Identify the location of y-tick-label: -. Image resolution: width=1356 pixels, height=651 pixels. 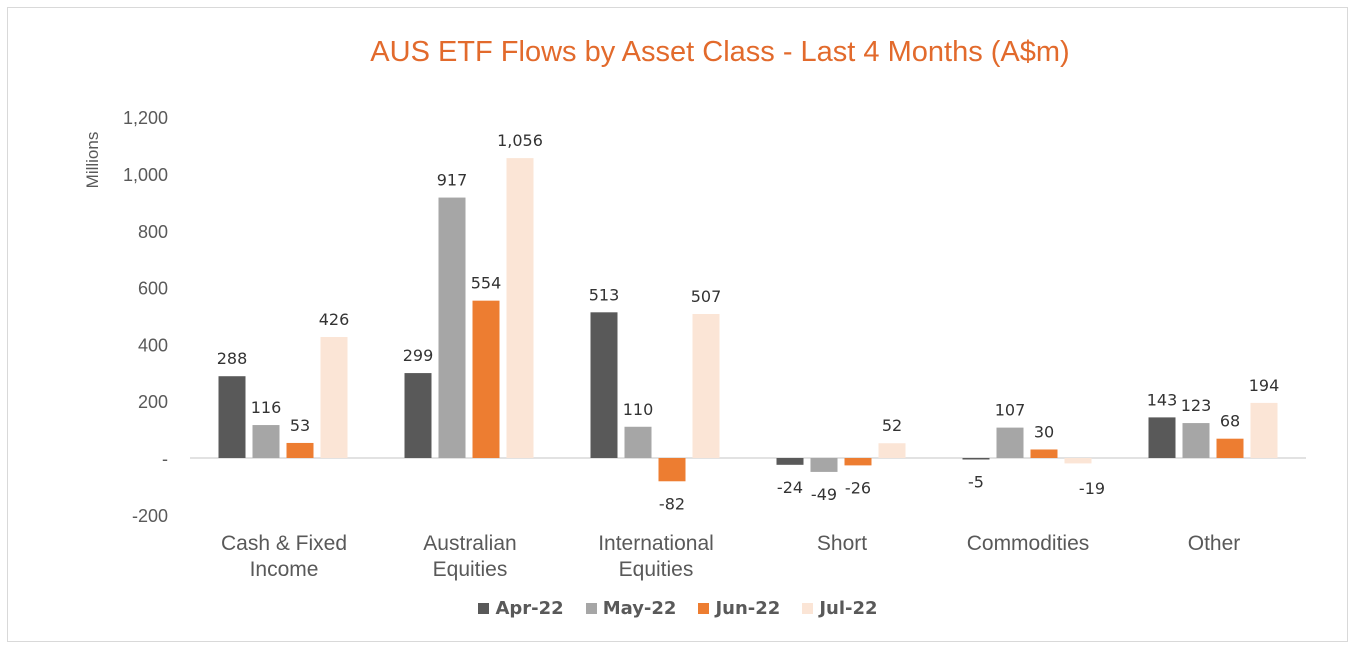
(165, 459).